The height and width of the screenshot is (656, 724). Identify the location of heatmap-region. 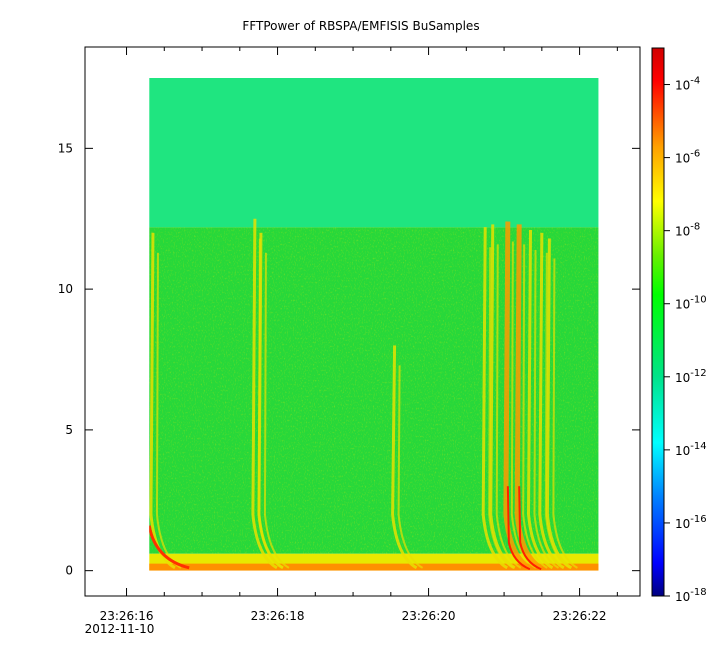
(374, 152).